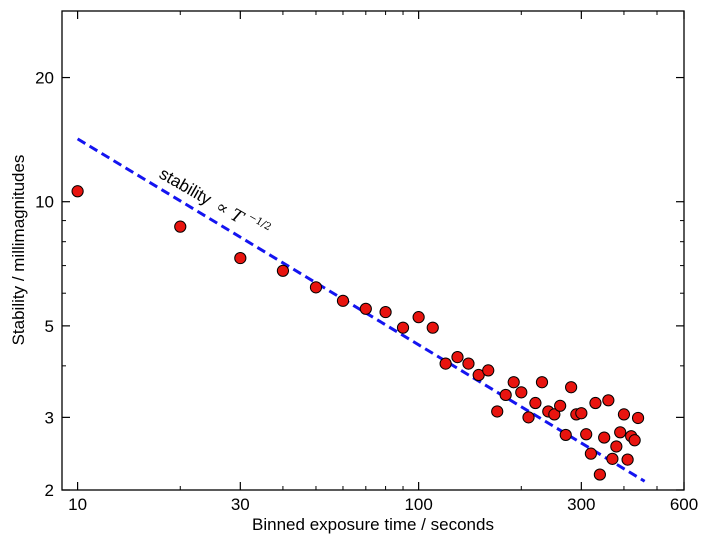 The image size is (709, 550). I want to click on y-tick-label: 3, so click(49, 417).